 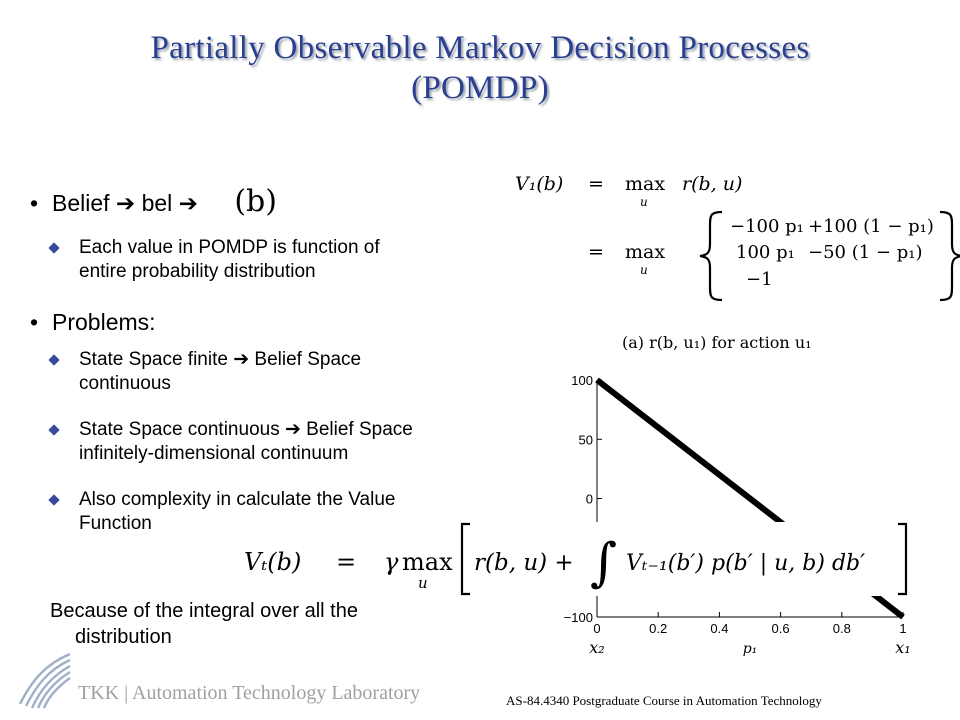 What do you see at coordinates (582, 380) in the screenshot?
I see `y-tick-label: 100` at bounding box center [582, 380].